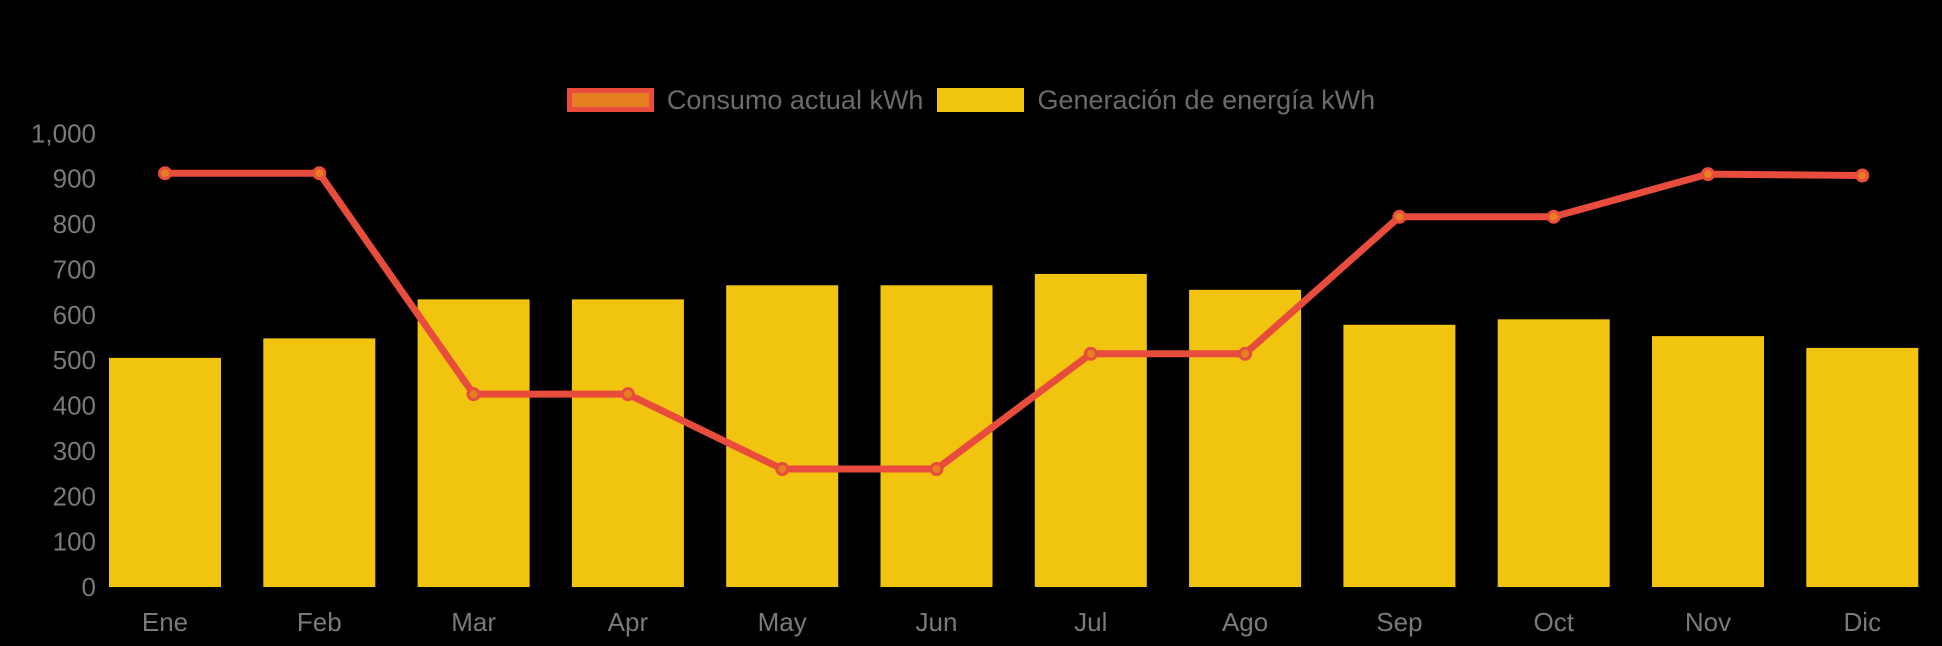 This screenshot has height=646, width=1942. What do you see at coordinates (937, 622) in the screenshot?
I see `x-axis-tick-label: Jun` at bounding box center [937, 622].